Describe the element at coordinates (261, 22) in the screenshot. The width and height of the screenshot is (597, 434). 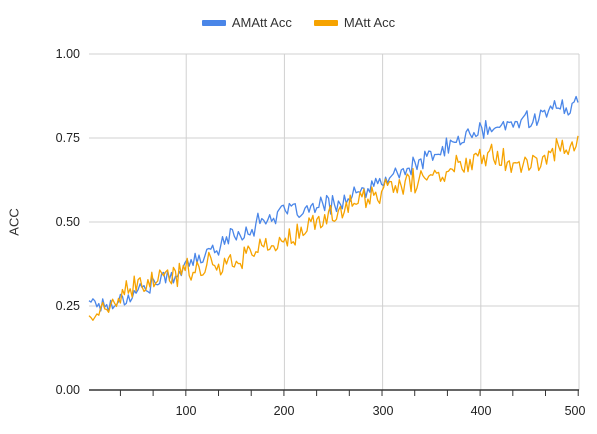
I see `legend-label-amatt: AMAtt Acc` at that location.